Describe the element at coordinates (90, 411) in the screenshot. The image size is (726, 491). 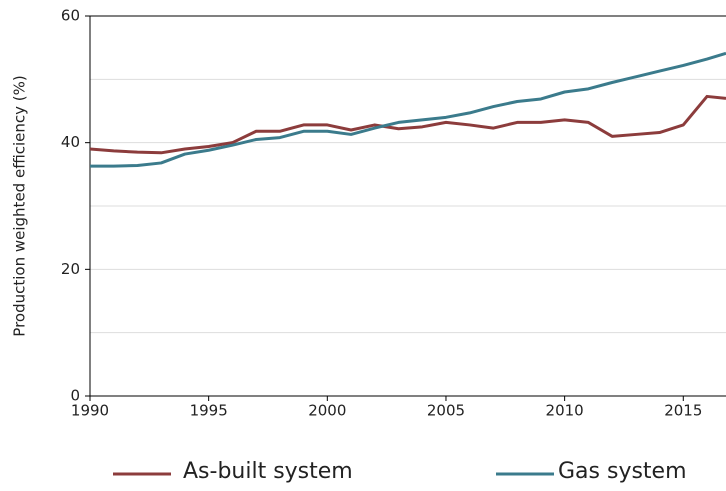
I see `x-tick-label: 1990` at that location.